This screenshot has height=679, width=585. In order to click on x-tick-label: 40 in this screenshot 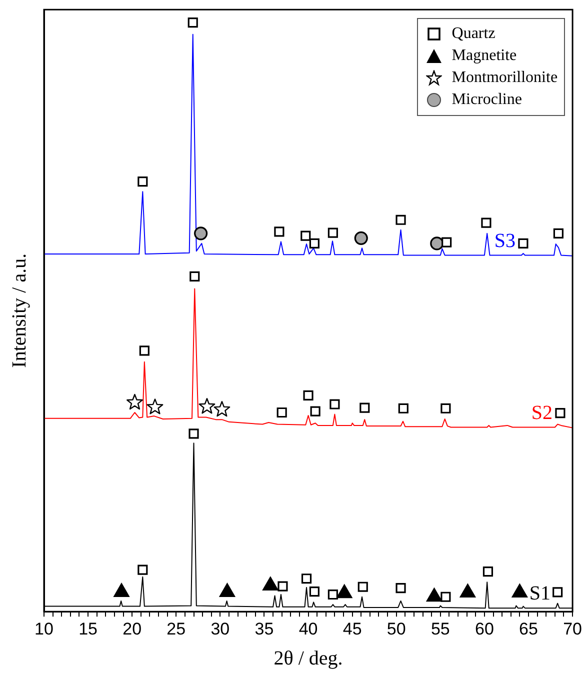, I will do `click(308, 628)`.